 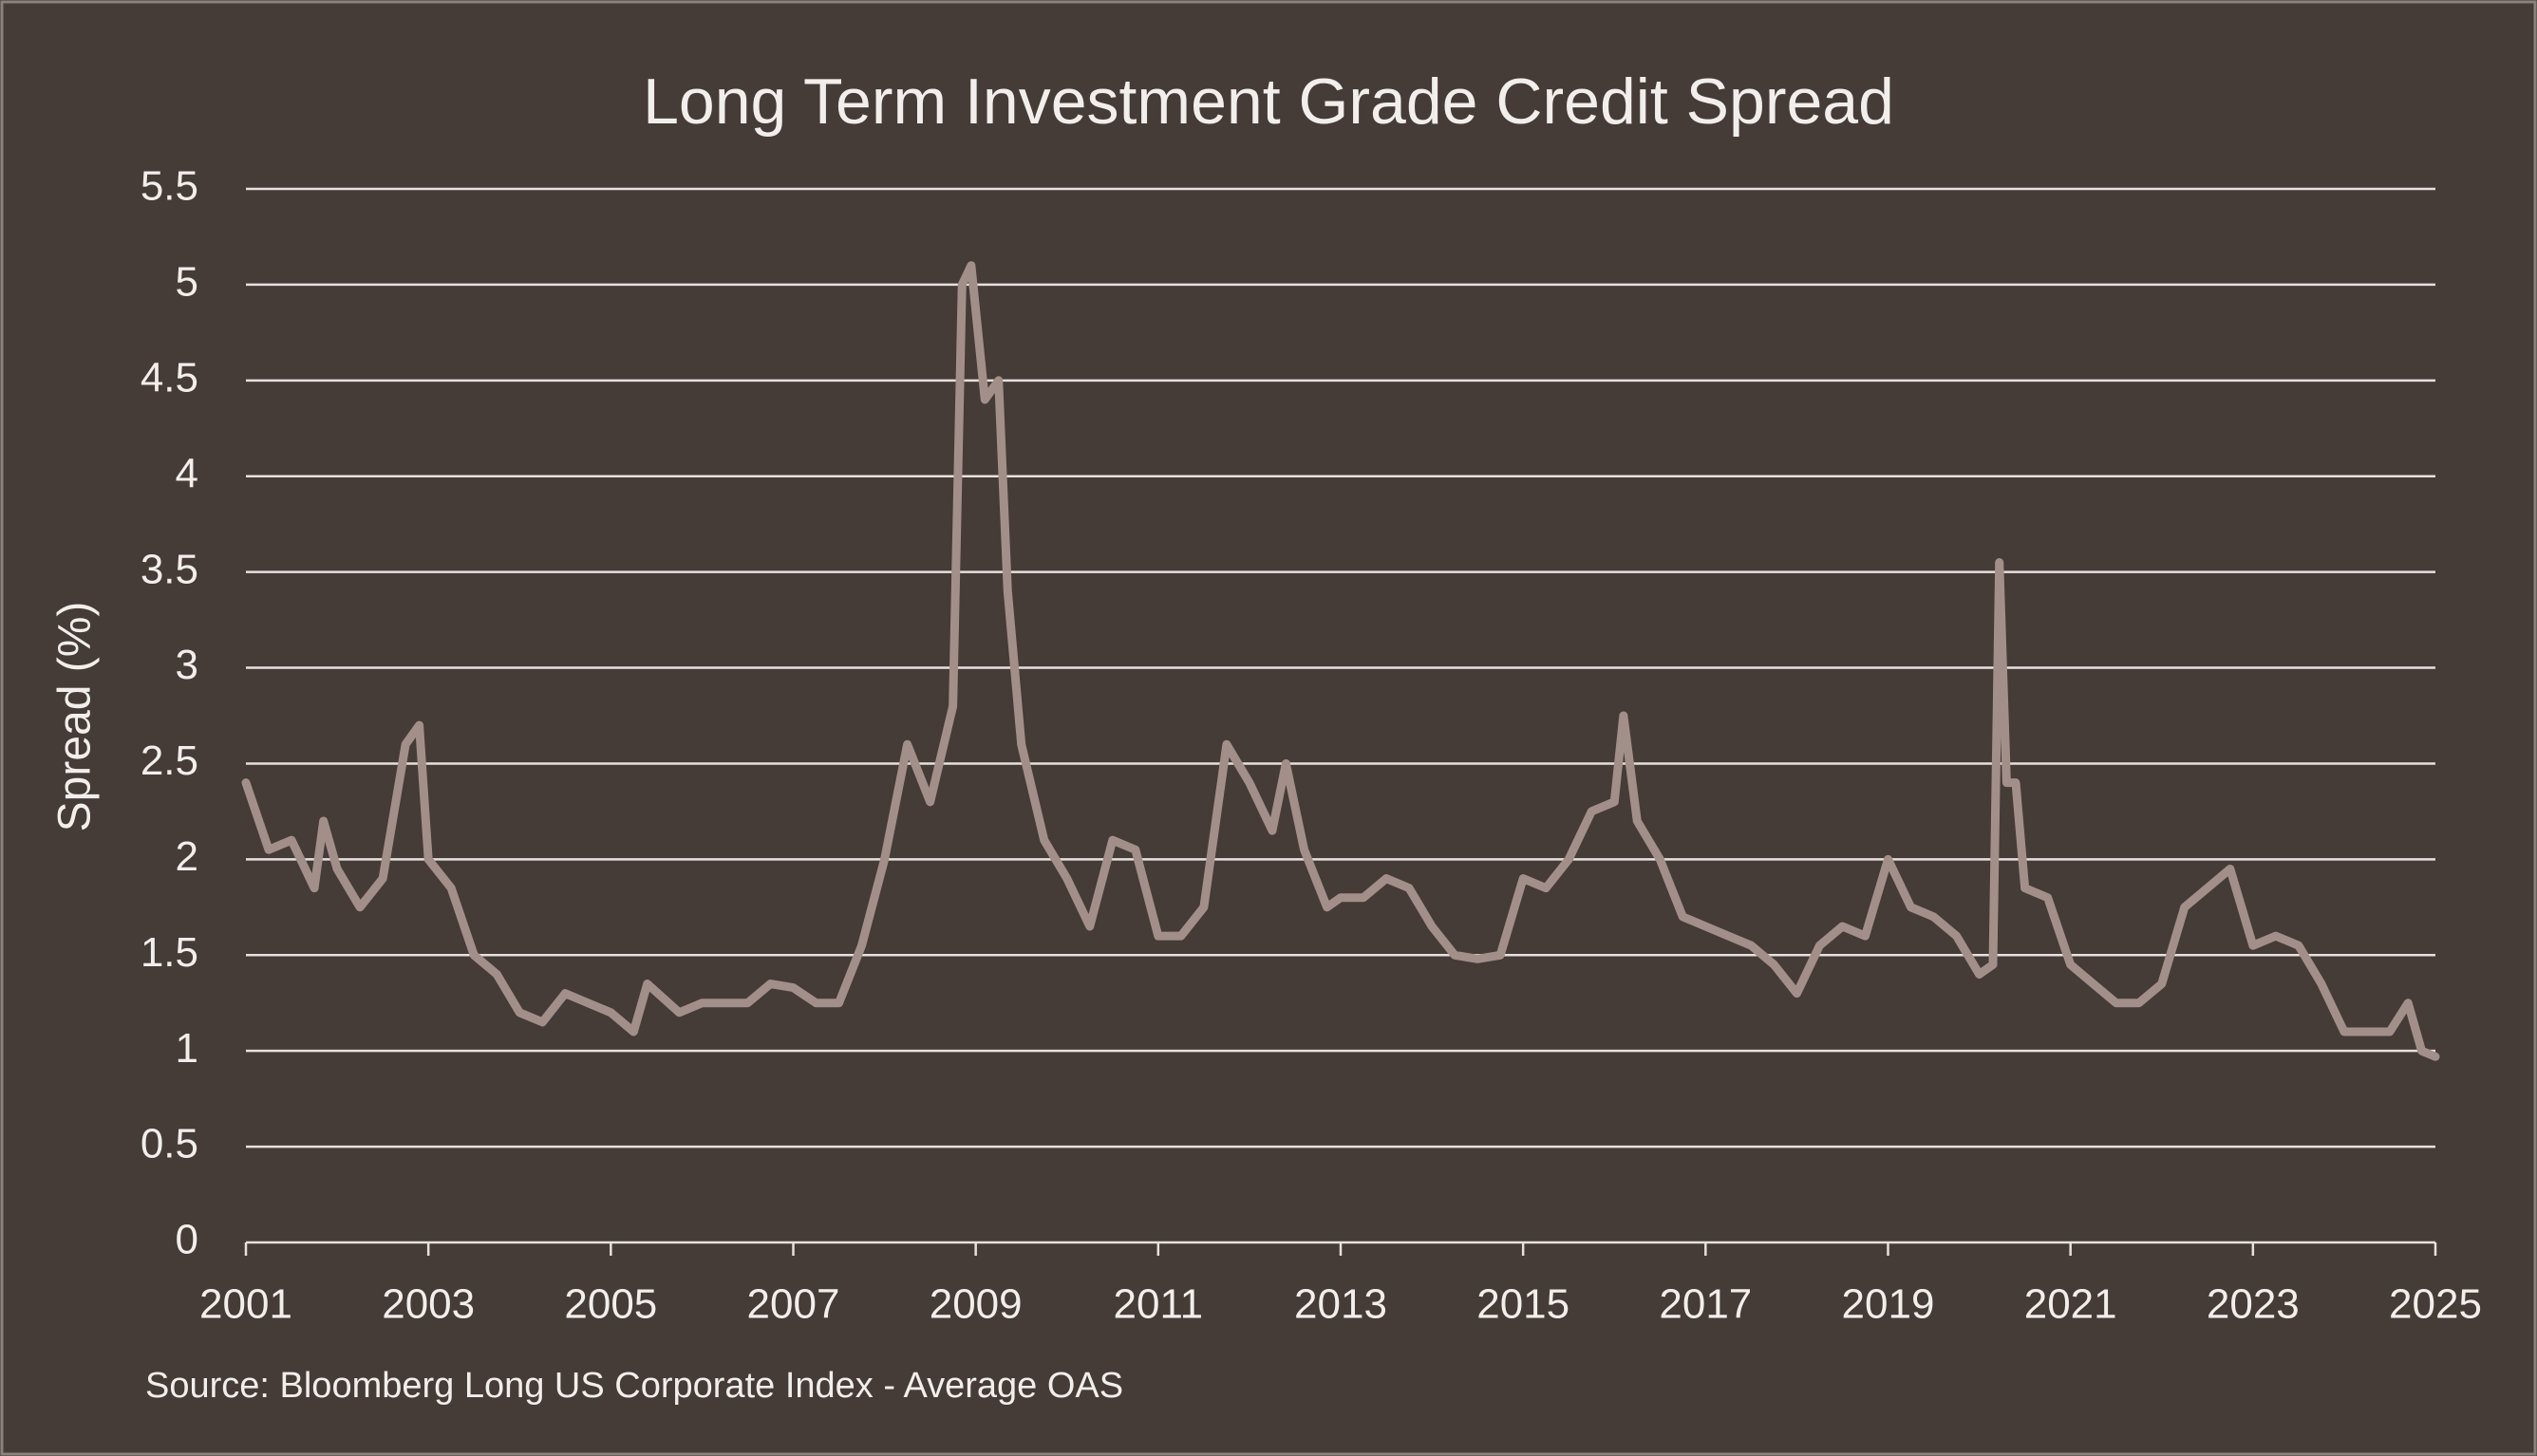 What do you see at coordinates (245, 1305) in the screenshot?
I see `x-tick-label: 2001` at bounding box center [245, 1305].